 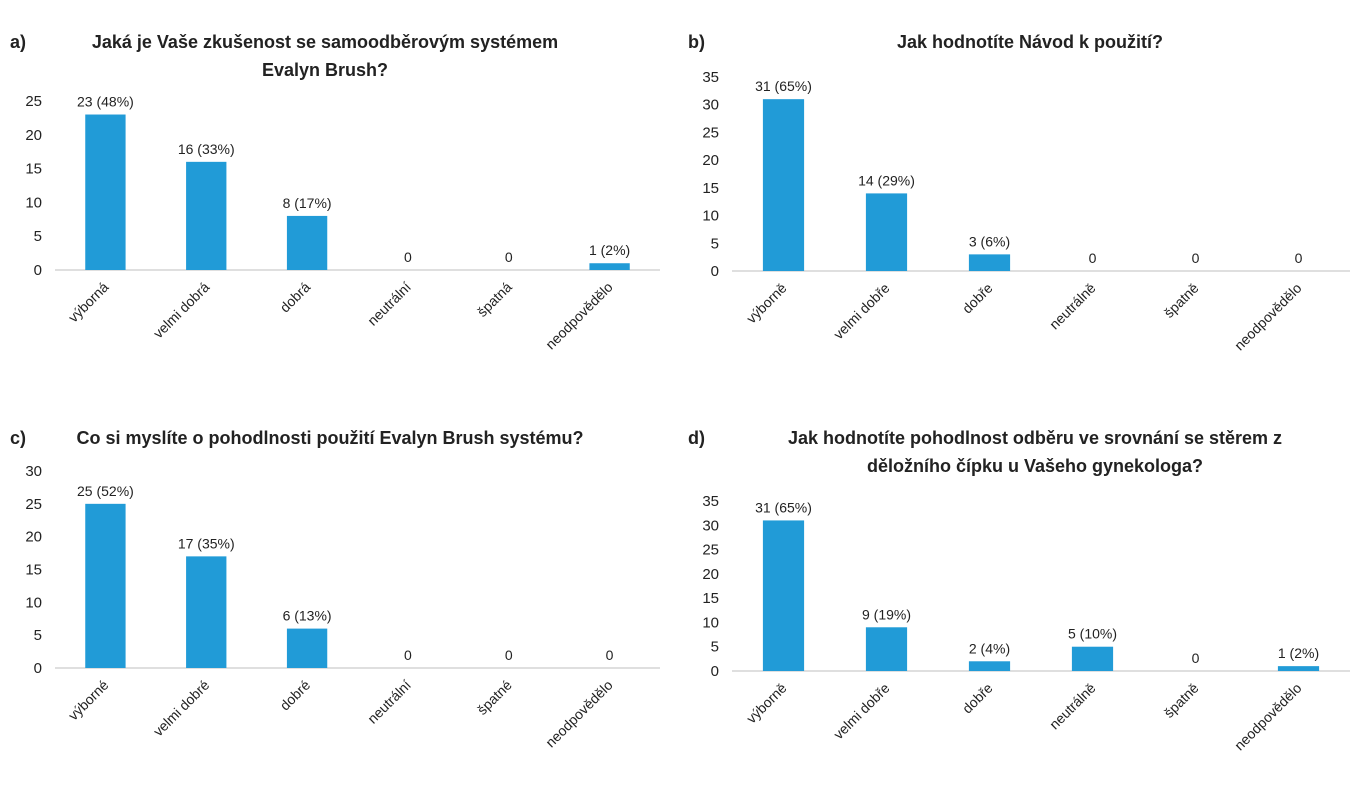 What do you see at coordinates (989, 648) in the screenshot?
I see `data-label: 2 (4%)` at bounding box center [989, 648].